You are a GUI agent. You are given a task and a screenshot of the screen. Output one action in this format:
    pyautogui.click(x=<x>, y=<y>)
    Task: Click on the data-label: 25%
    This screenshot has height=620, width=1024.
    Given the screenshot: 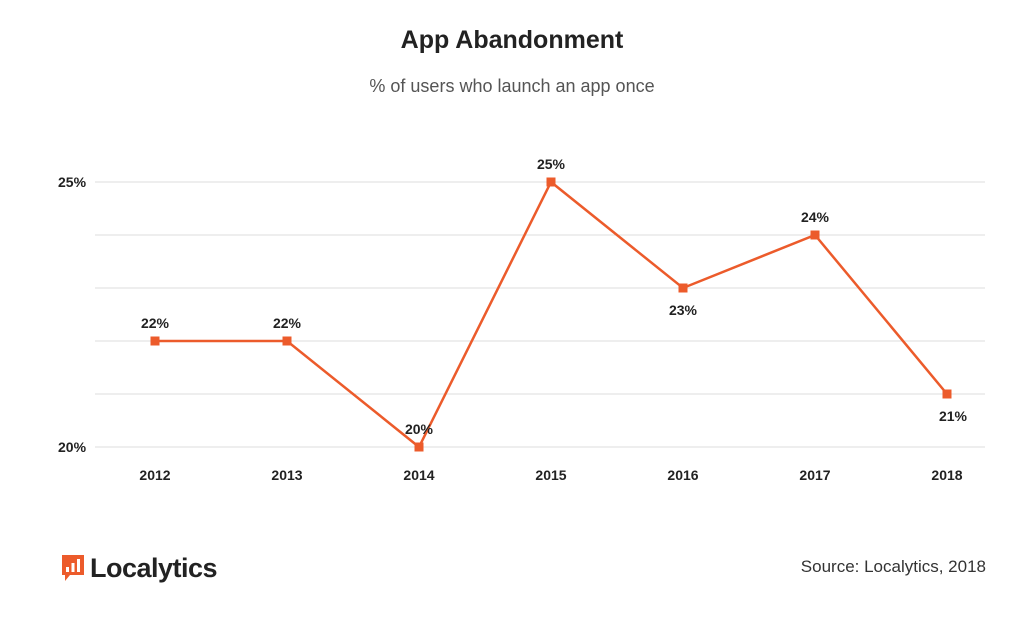 What is the action you would take?
    pyautogui.click(x=551, y=164)
    